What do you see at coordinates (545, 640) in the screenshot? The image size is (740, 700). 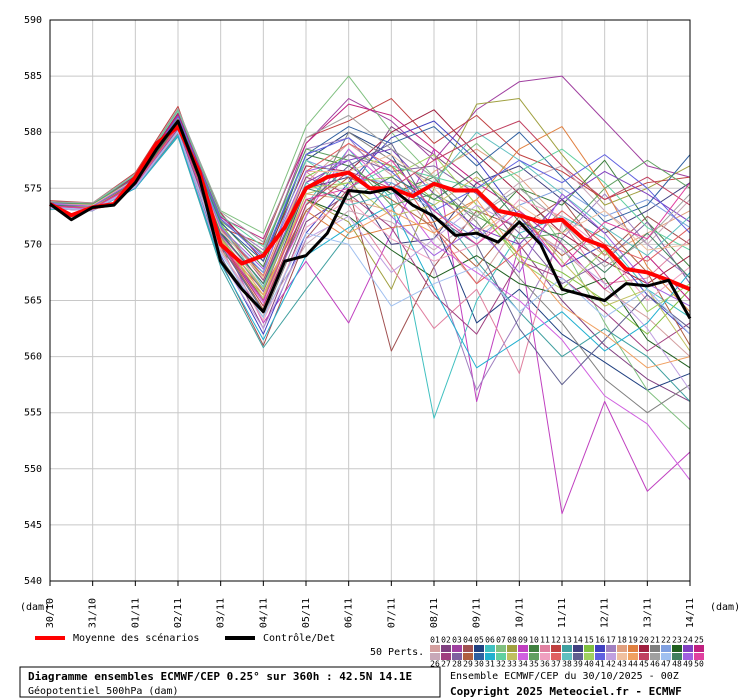 I see `legend-label: 11` at bounding box center [545, 640].